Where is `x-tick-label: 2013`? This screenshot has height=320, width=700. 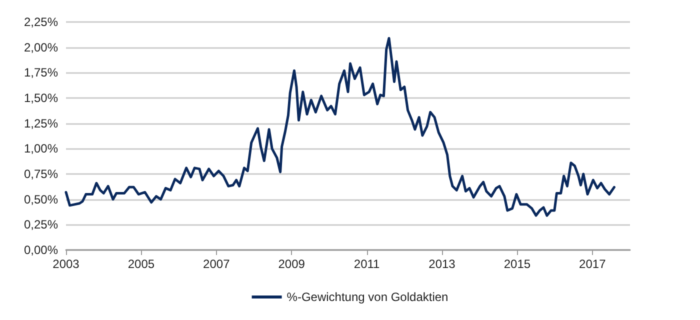 x-tick-label: 2013 is located at coordinates (442, 264).